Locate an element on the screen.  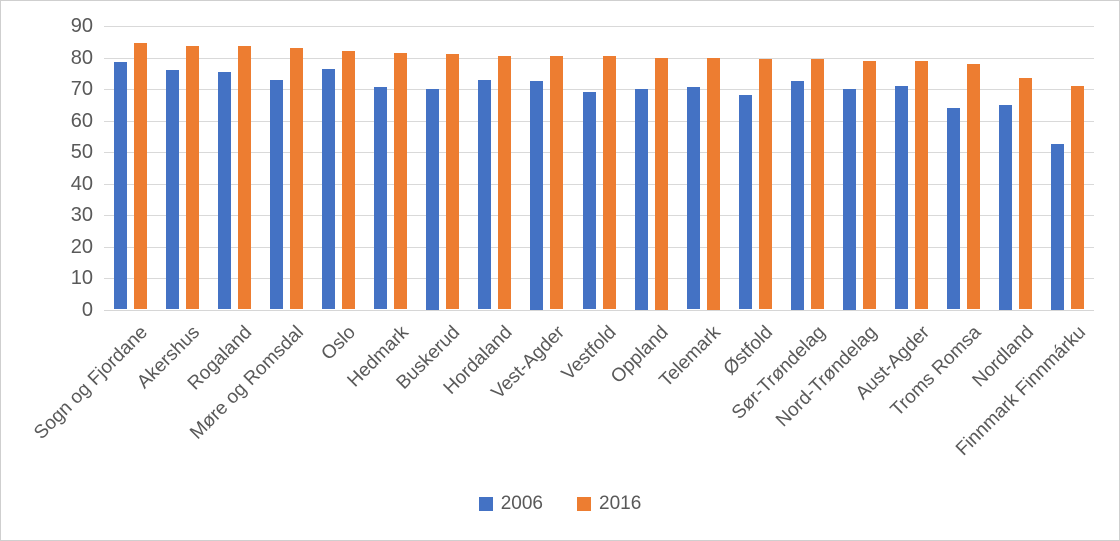
y-axis-tick-label: 90 is located at coordinates (81, 26).